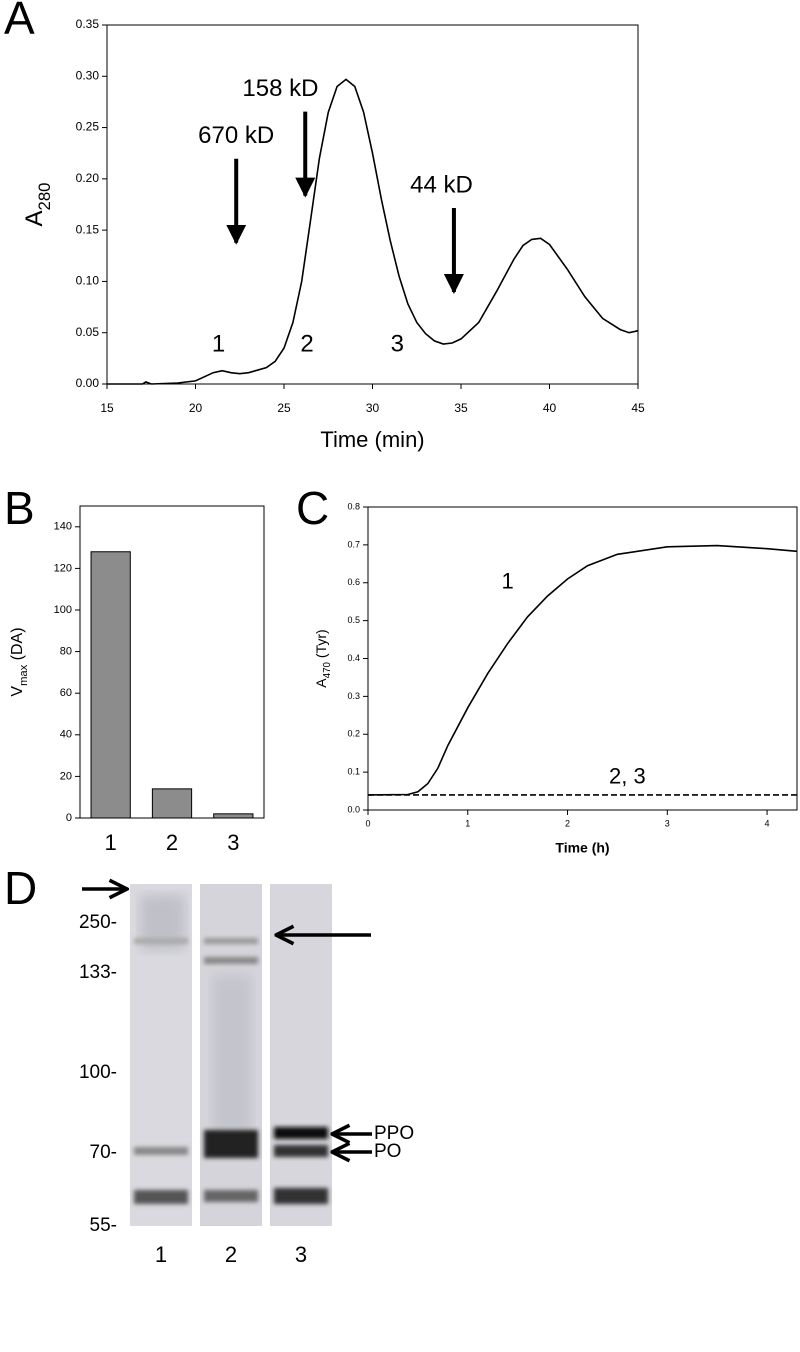 Image resolution: width=800 pixels, height=1352 pixels. What do you see at coordinates (231, 1254) in the screenshot?
I see `lane-label: 2` at bounding box center [231, 1254].